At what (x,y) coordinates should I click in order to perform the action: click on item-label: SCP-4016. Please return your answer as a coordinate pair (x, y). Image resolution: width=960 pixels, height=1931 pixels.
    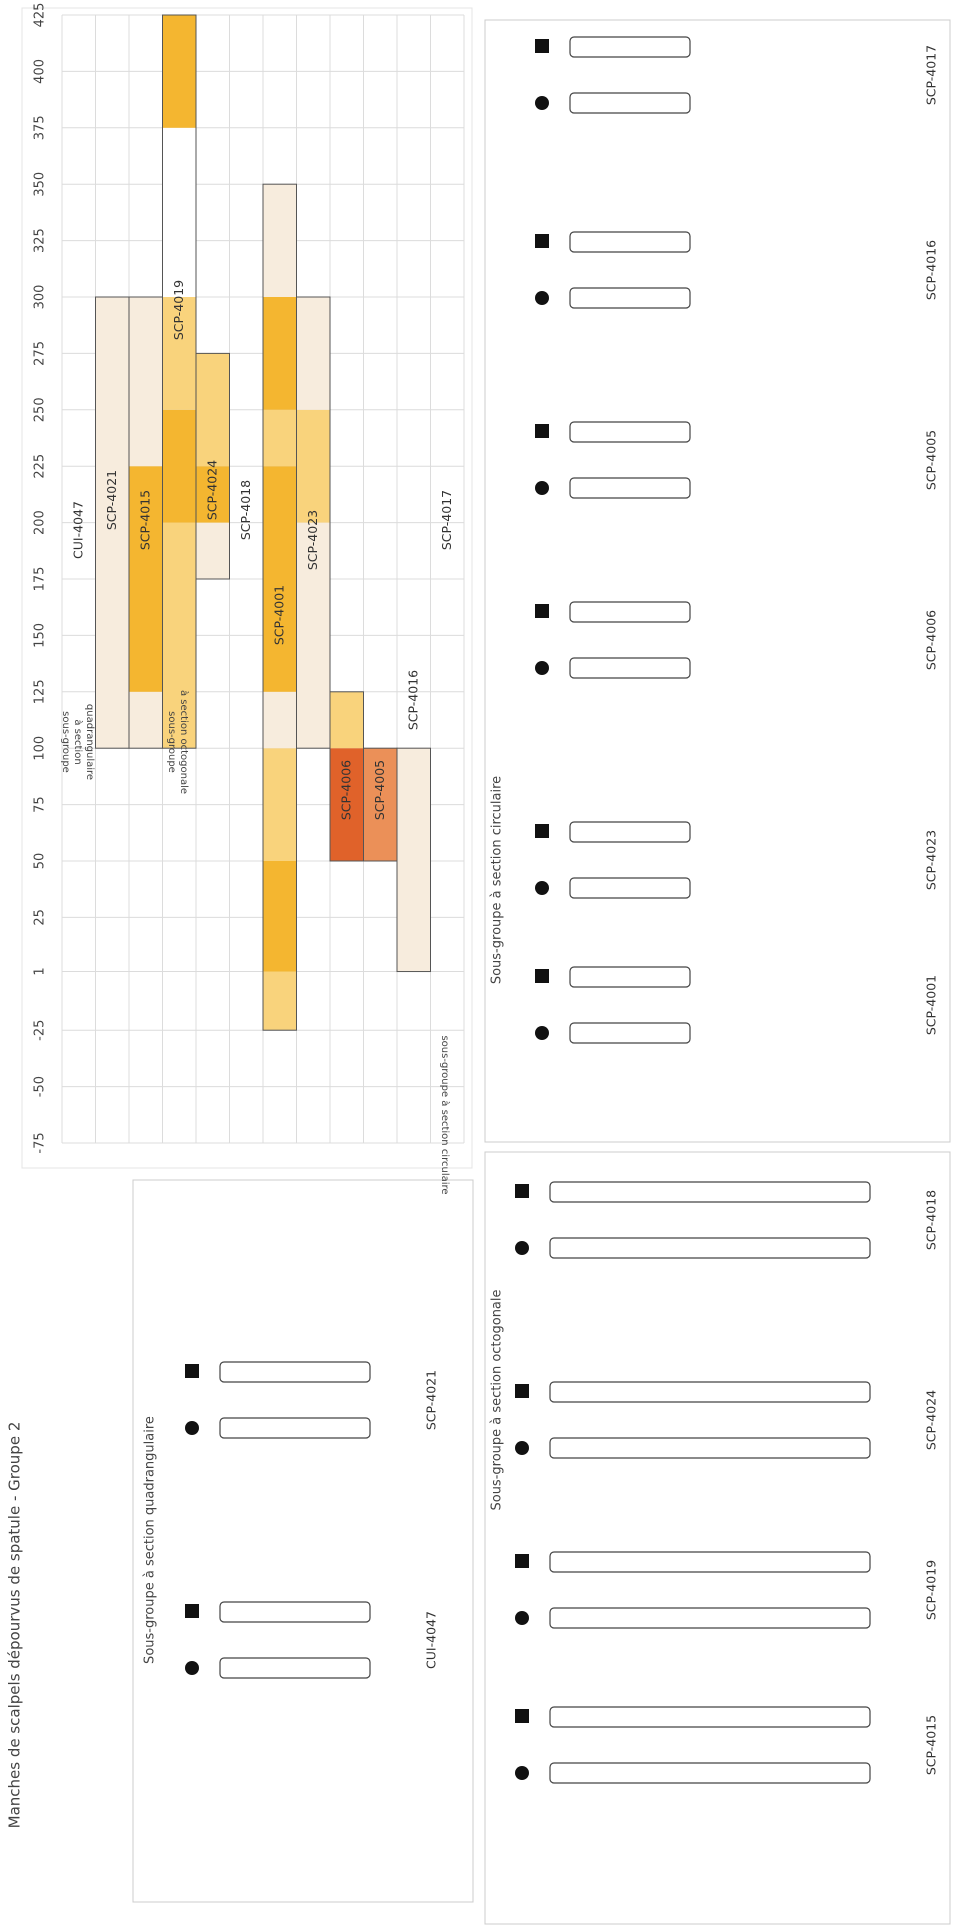
    Looking at the image, I should click on (931, 270).